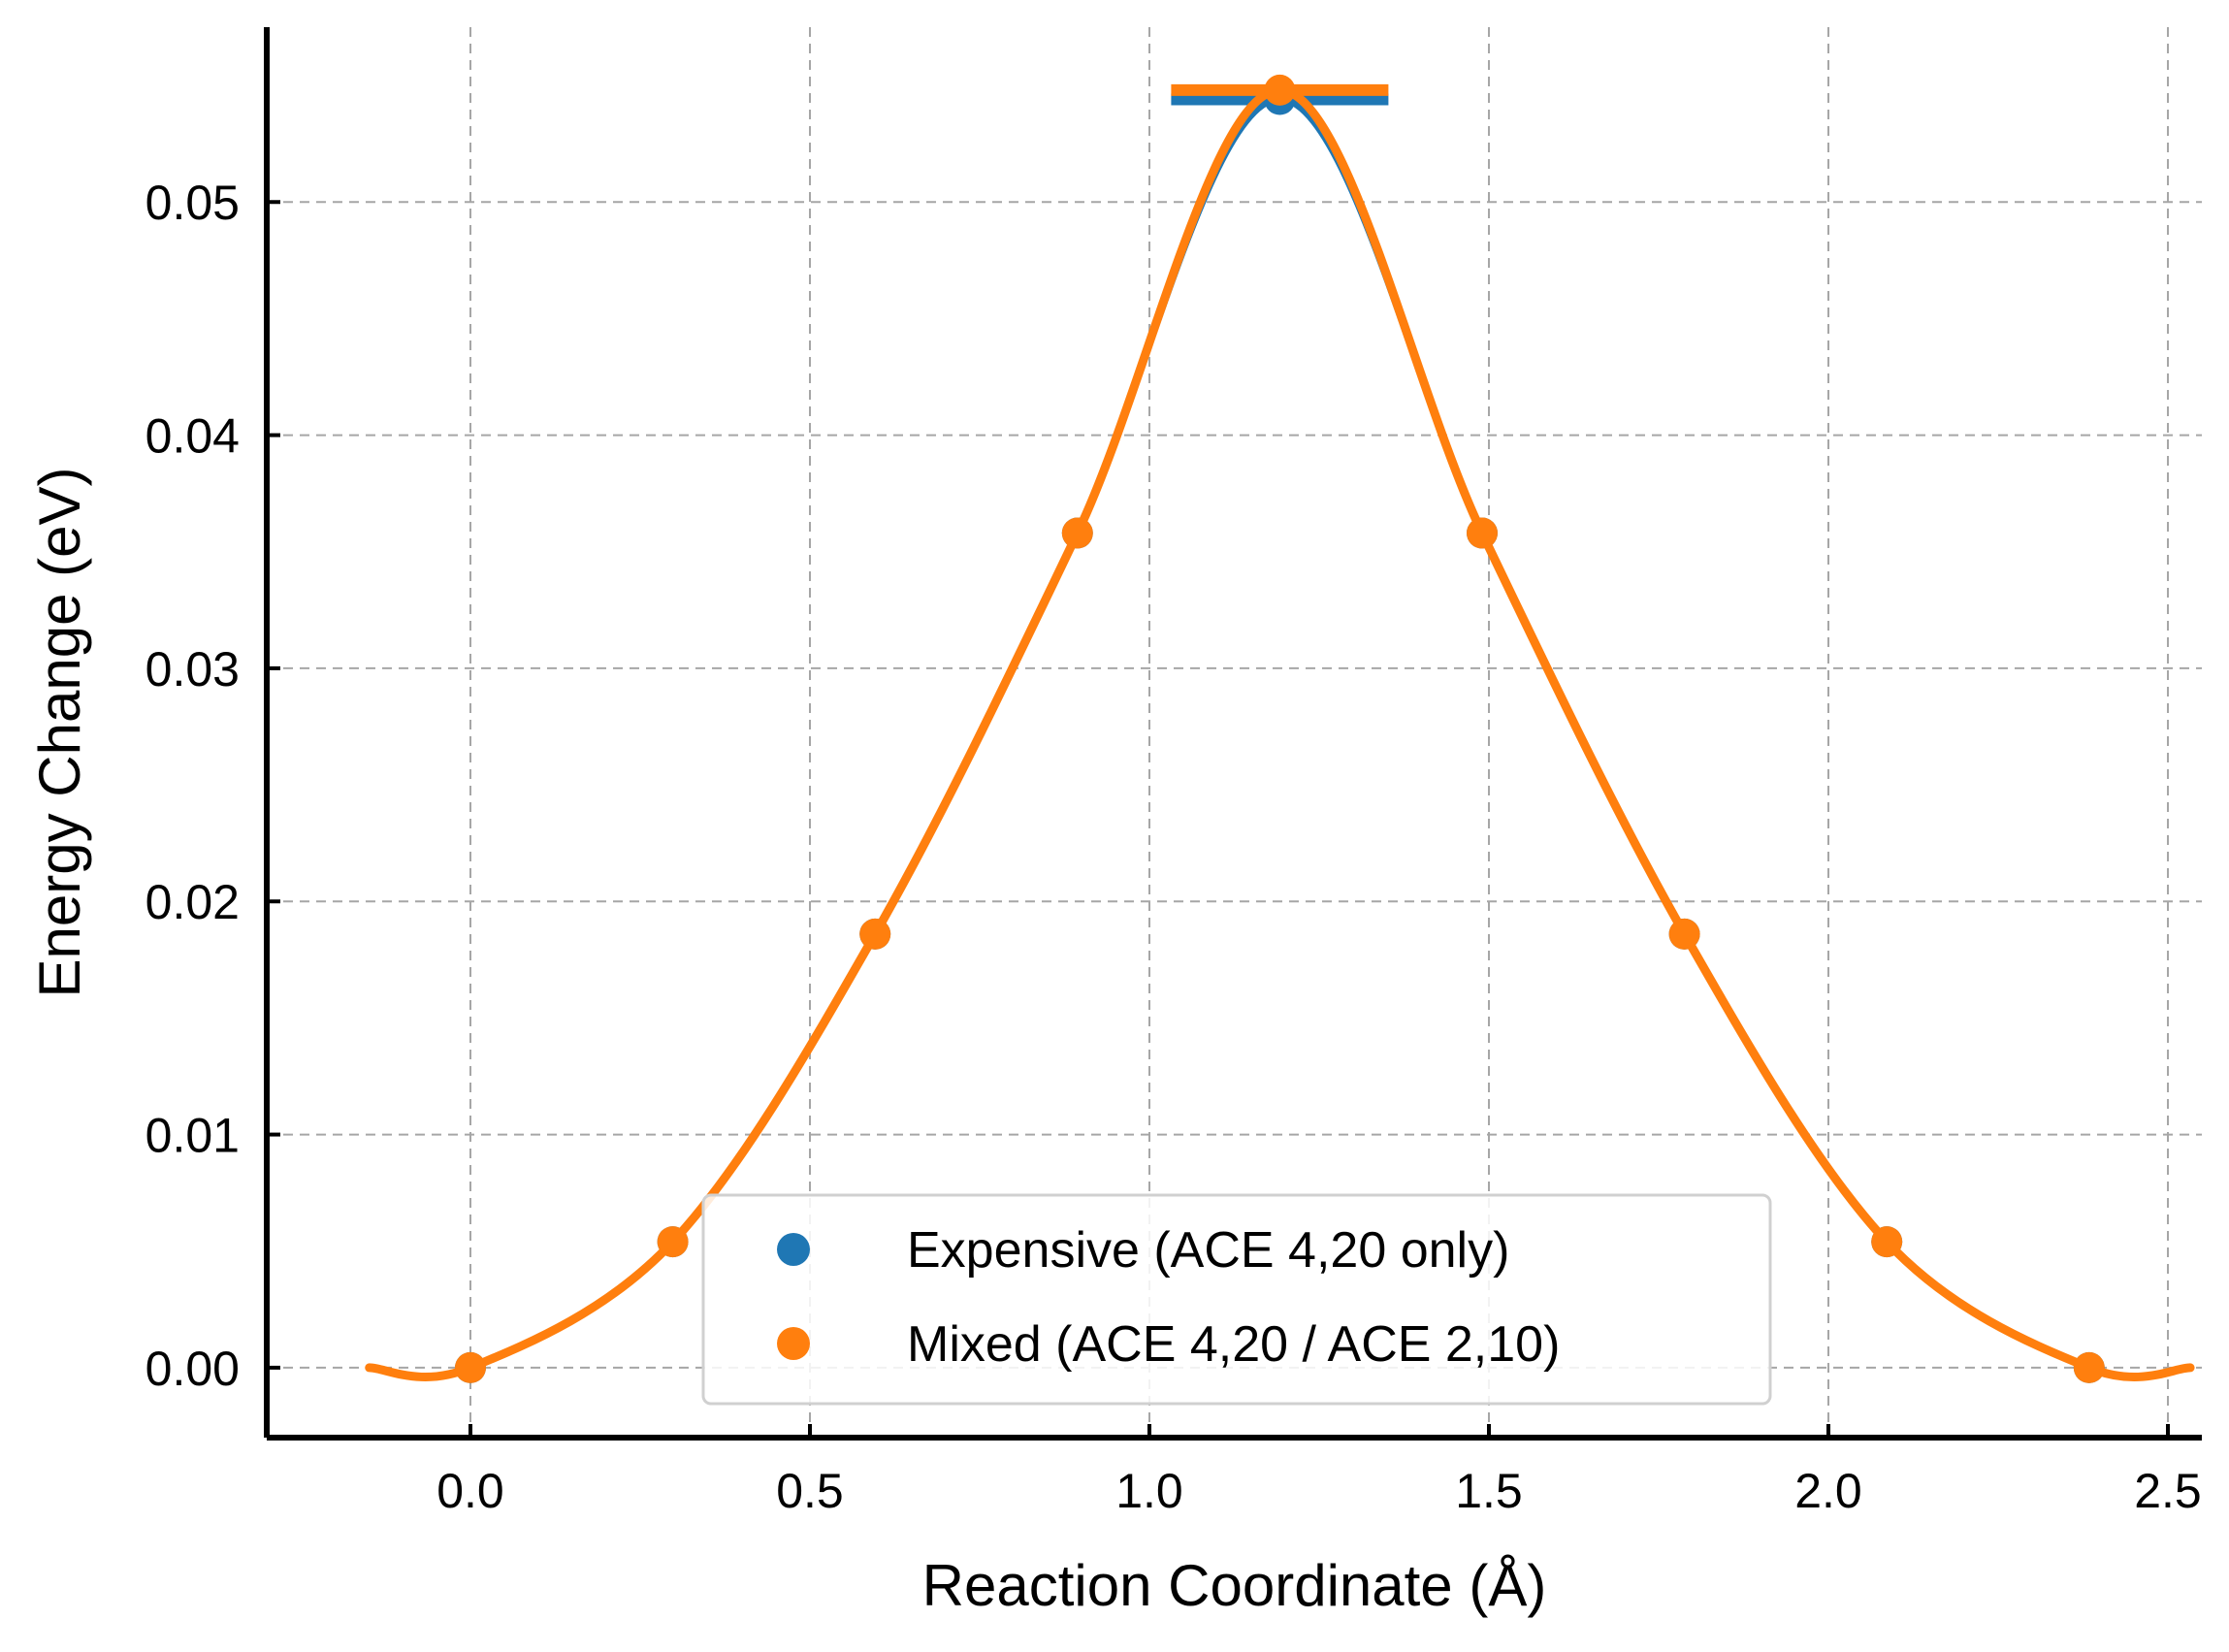  I want to click on x-tick-label-4: 2.0, so click(1828, 1491).